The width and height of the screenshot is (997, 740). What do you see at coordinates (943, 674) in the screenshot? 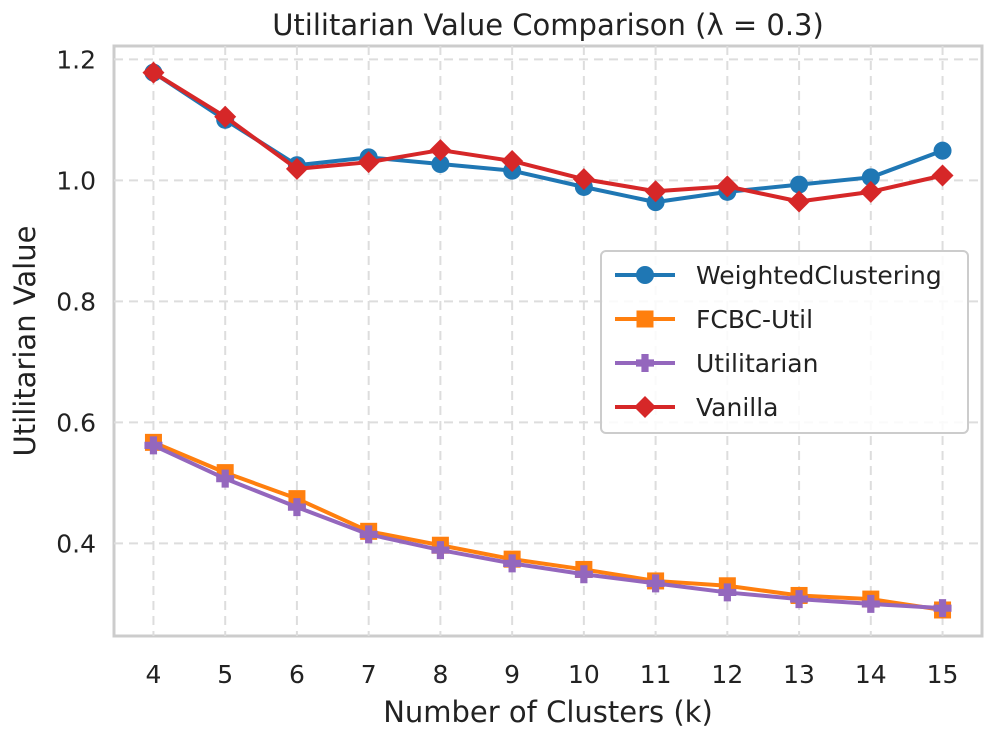
I see `x-tick-label: 15` at bounding box center [943, 674].